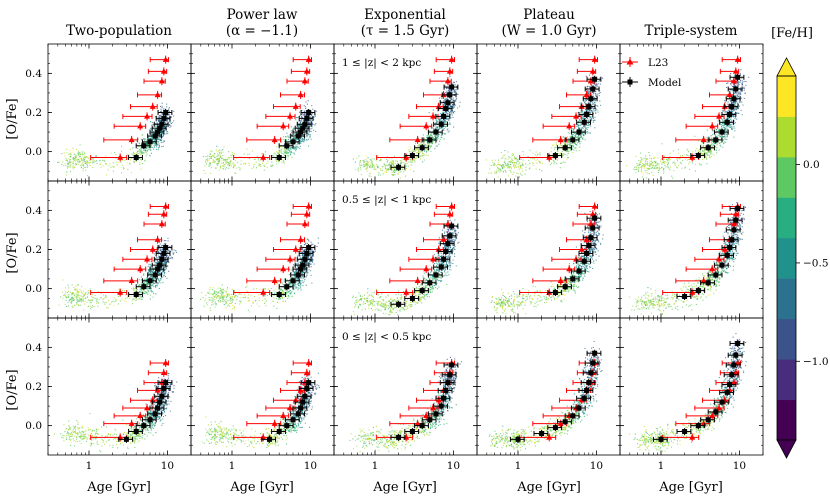 The height and width of the screenshot is (498, 830). Describe the element at coordinates (130, 108) in the screenshot. I see `l23-series-r1-c1` at that location.